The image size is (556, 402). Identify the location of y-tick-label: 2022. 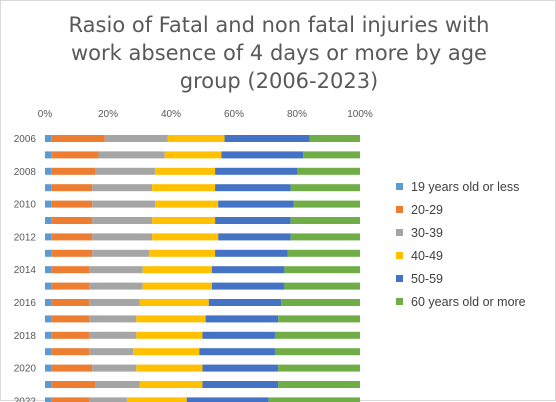
(25, 399).